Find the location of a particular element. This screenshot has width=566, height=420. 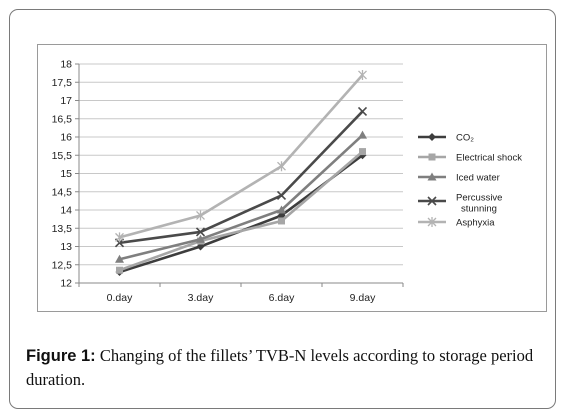

x-tick-label: 6.day is located at coordinates (282, 298).